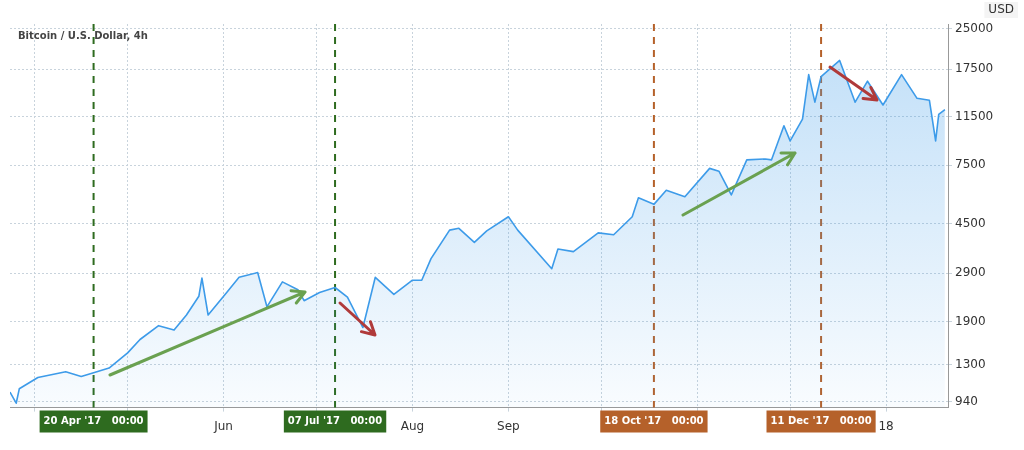 The width and height of the screenshot is (1024, 450). What do you see at coordinates (1001, 9) in the screenshot?
I see `y-axis-title: USD` at bounding box center [1001, 9].